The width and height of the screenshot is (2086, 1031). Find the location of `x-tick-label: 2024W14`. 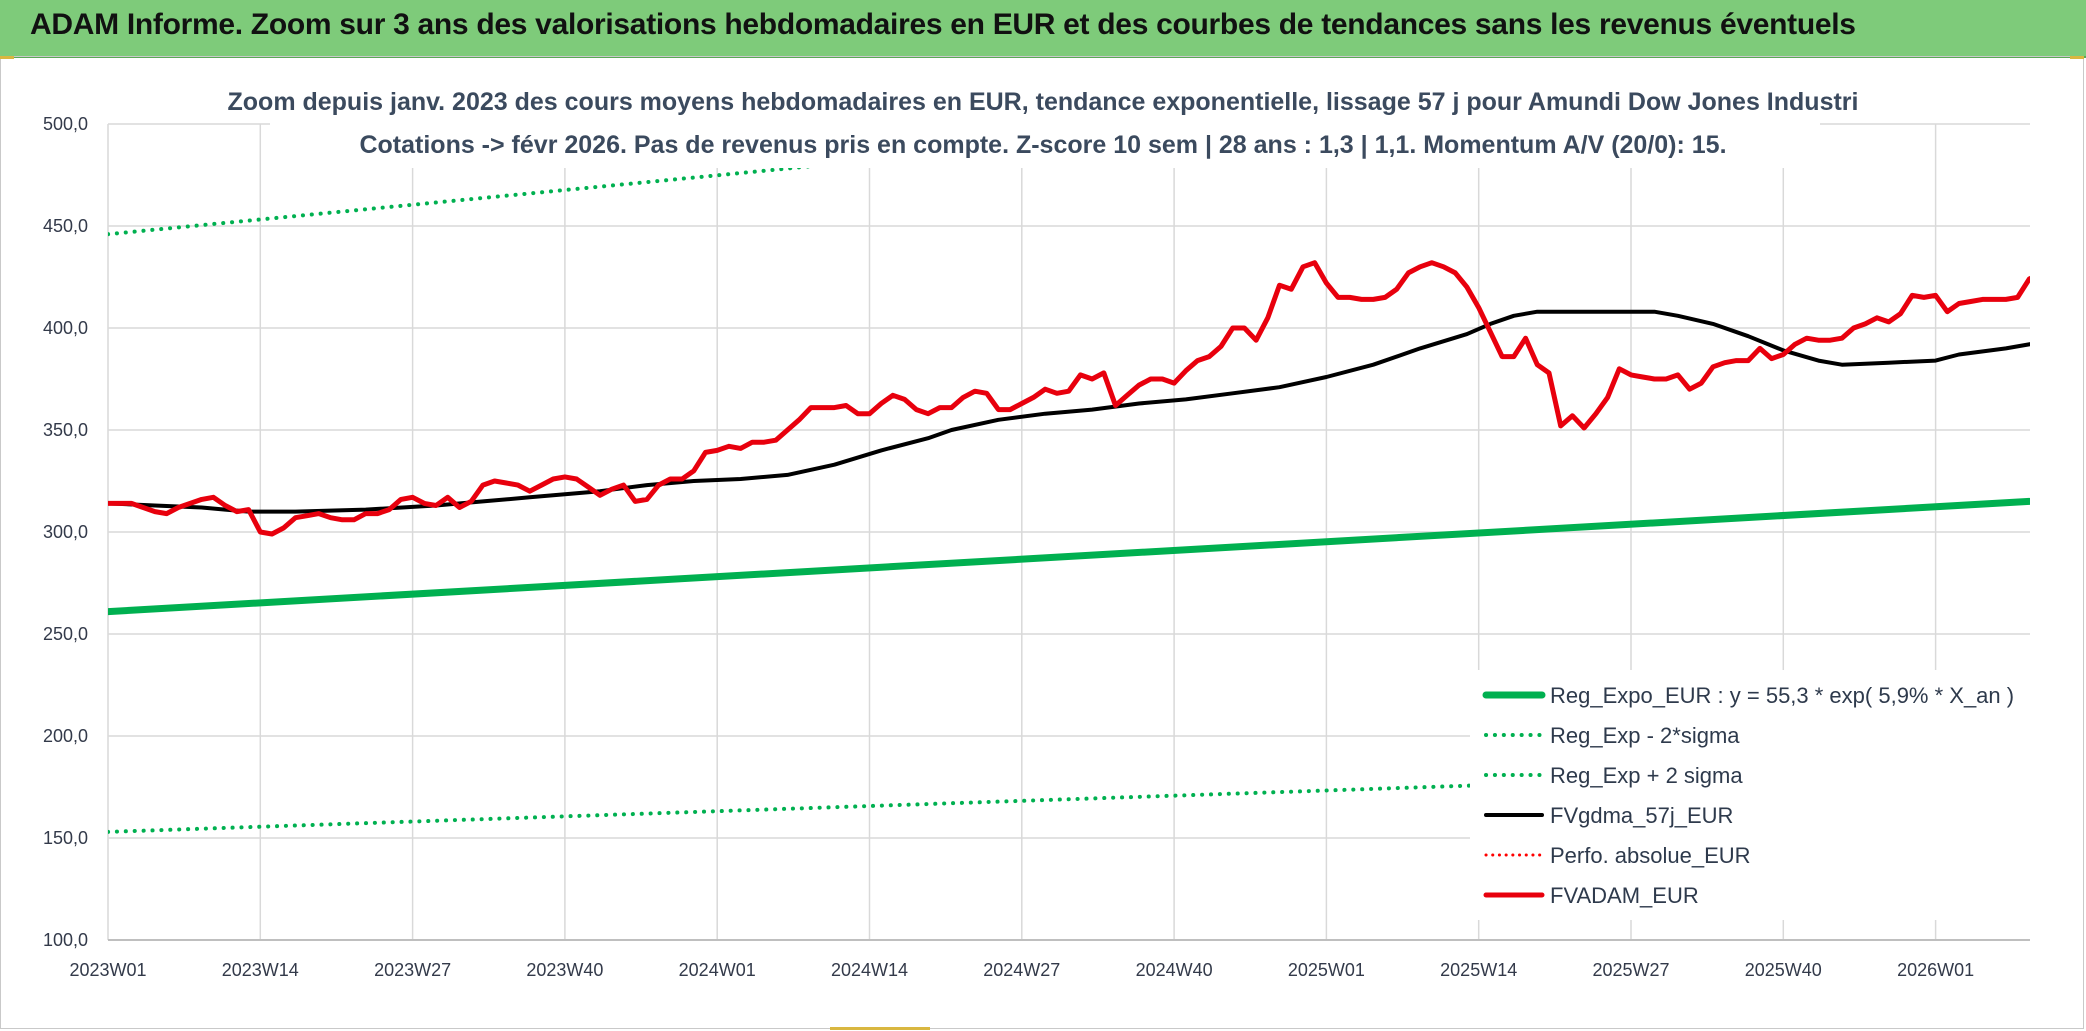

x-tick-label: 2024W14 is located at coordinates (869, 970).